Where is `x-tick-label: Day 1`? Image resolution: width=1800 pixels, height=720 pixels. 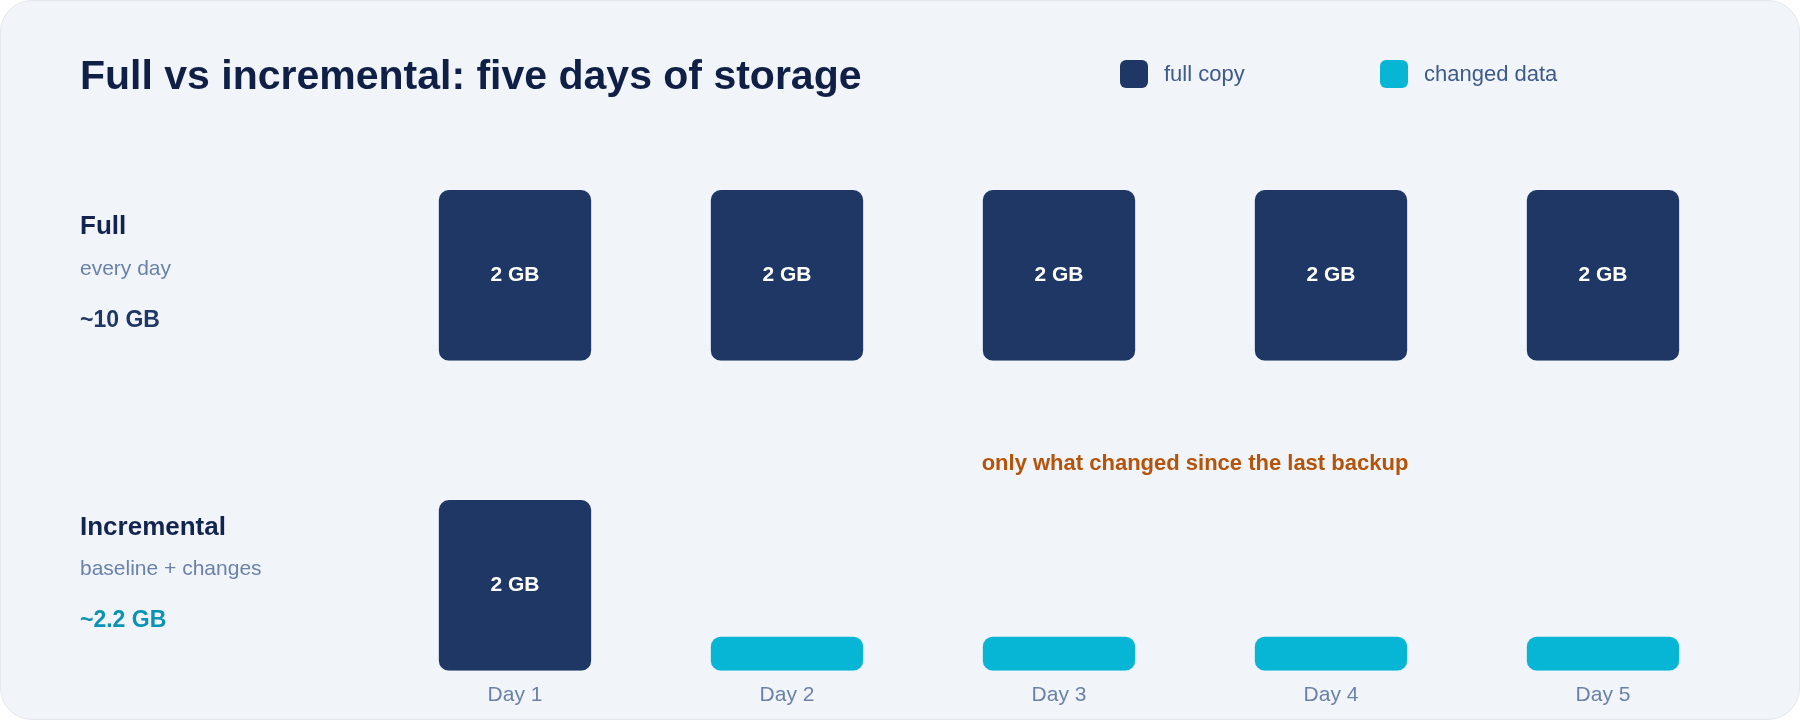 x-tick-label: Day 1 is located at coordinates (515, 694).